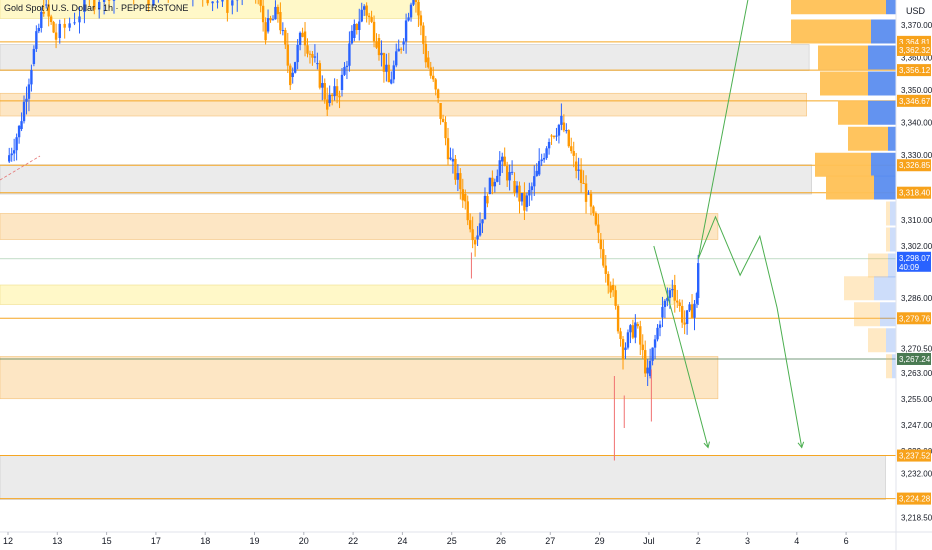 The height and width of the screenshot is (550, 932). I want to click on y-tick-label: 3,330.00, so click(916, 155).